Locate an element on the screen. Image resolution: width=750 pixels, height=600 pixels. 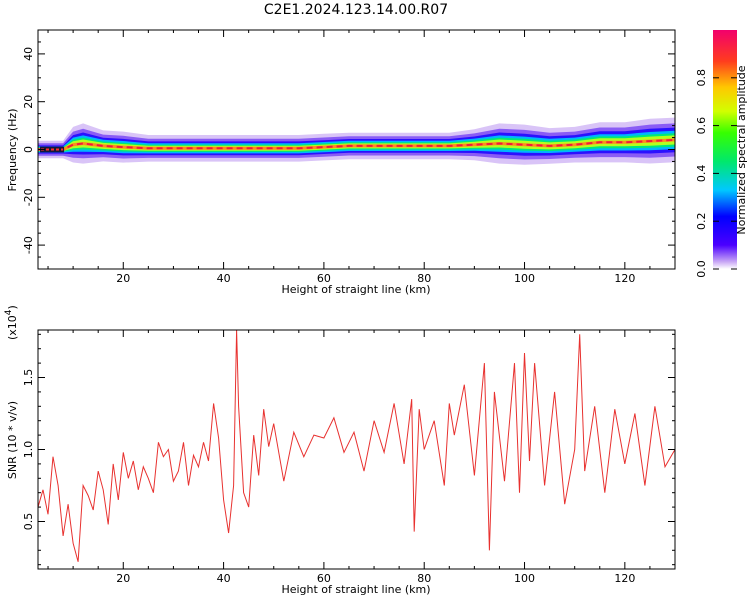
snr-multiplier: (x104) is located at coordinates (11, 322).